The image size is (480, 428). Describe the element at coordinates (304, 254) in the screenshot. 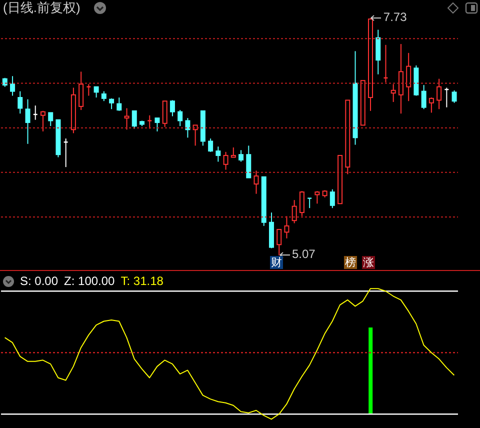

I see `annotation: 5.07` at that location.